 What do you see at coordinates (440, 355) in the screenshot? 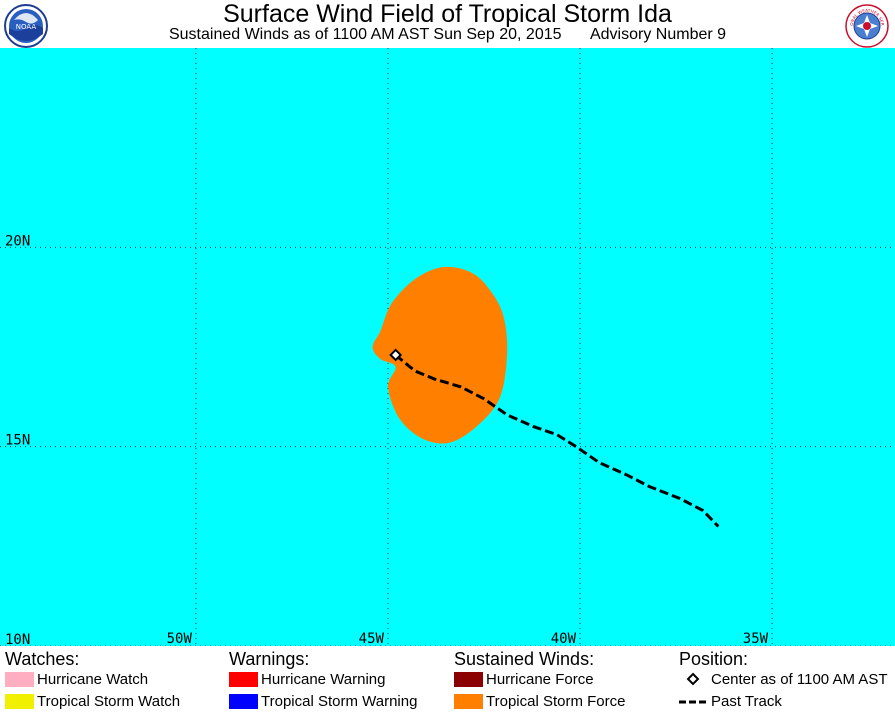
I see `tropical-storm-force-wind-area` at bounding box center [440, 355].